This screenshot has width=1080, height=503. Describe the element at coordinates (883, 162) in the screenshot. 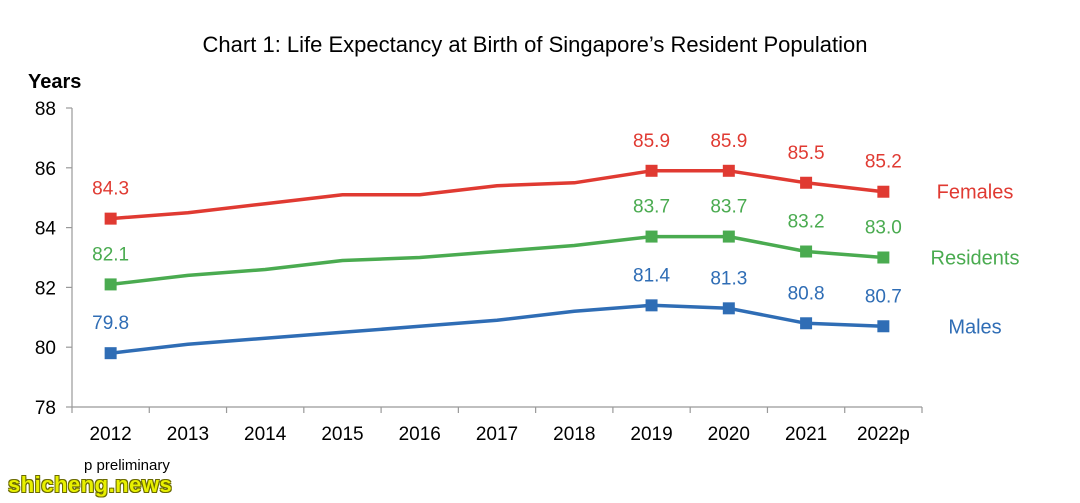

I see `data-label-females: 85.2` at that location.